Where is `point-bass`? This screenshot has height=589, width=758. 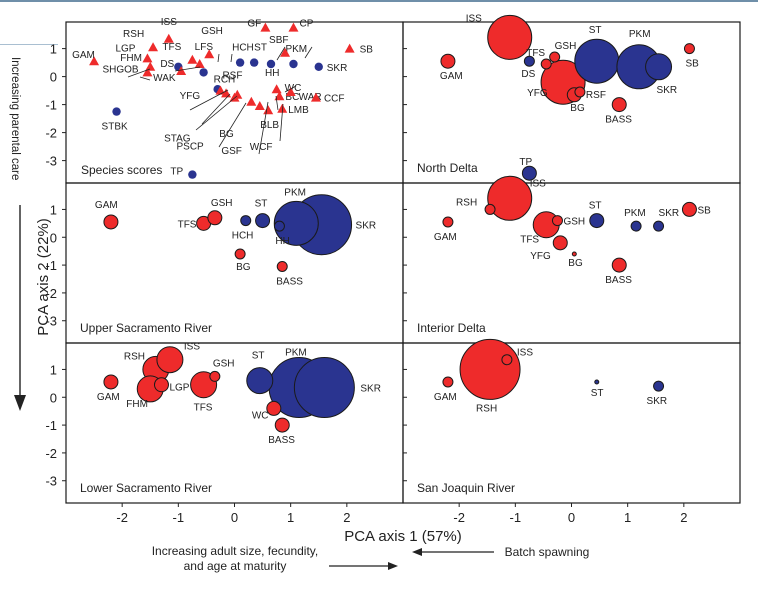 point-bass is located at coordinates (282, 425).